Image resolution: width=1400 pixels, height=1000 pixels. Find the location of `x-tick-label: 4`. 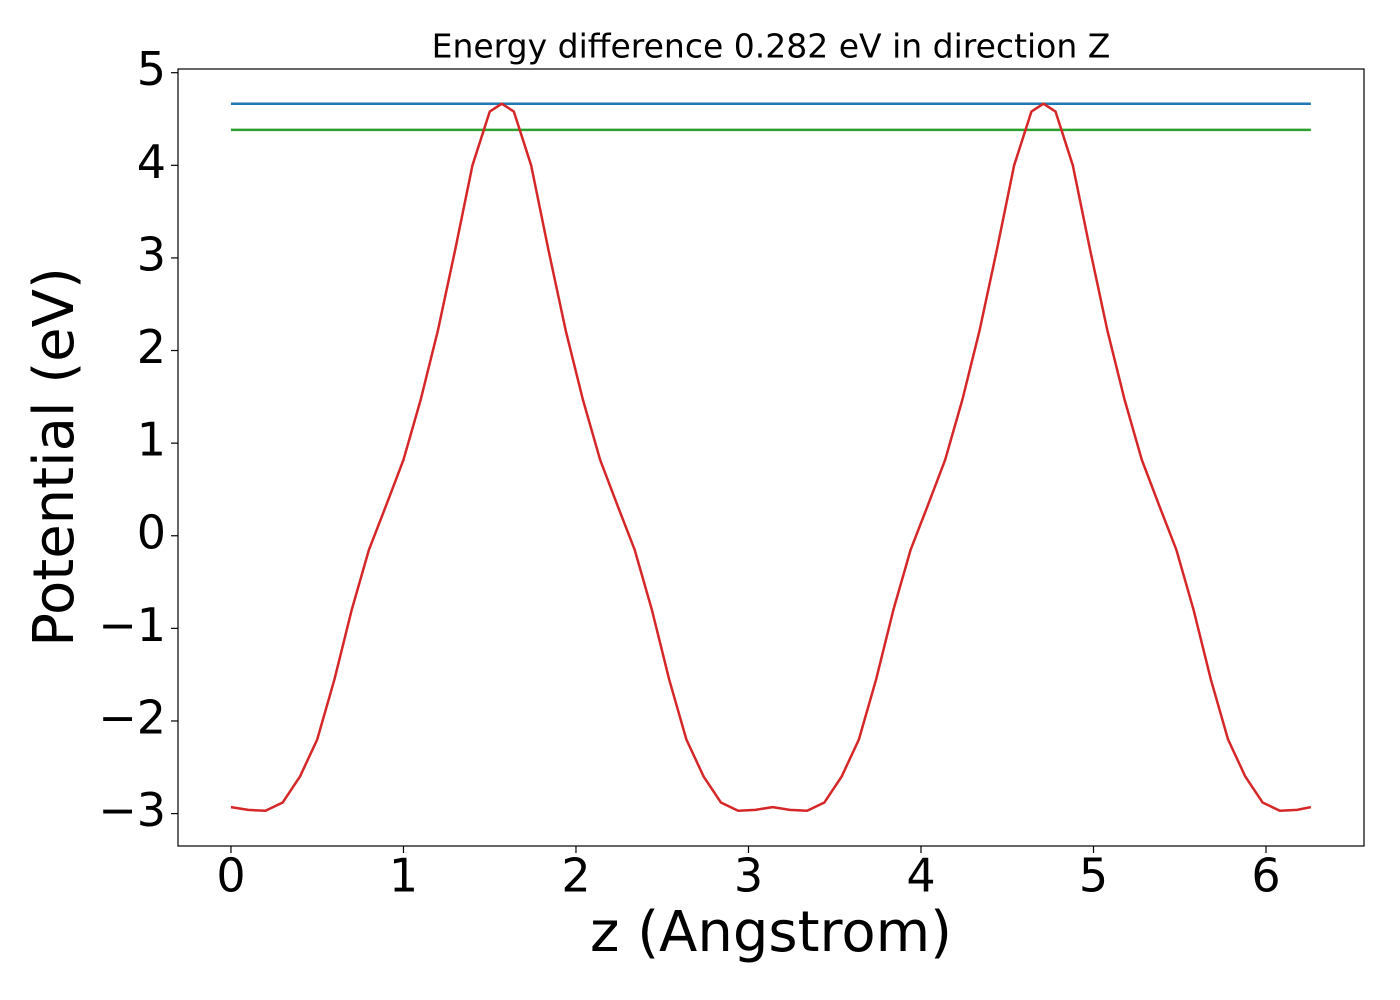

x-tick-label: 4 is located at coordinates (920, 876).